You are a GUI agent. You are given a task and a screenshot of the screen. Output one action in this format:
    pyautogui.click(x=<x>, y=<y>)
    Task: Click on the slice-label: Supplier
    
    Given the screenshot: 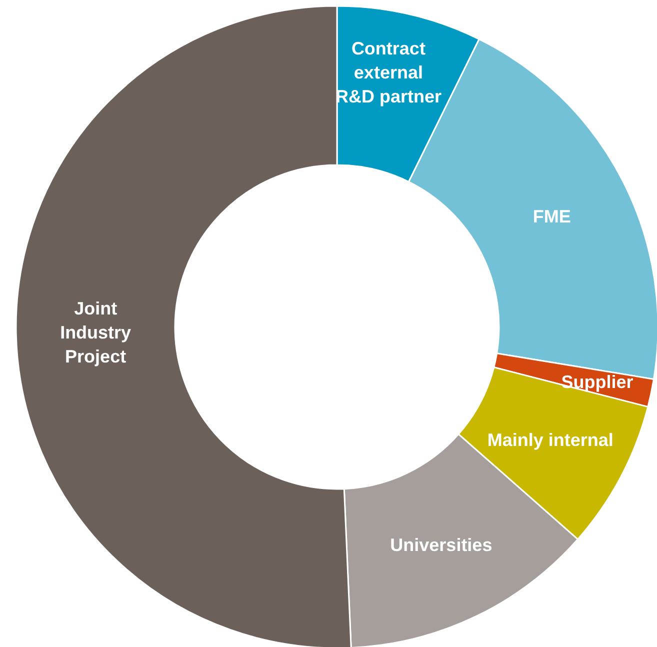 What is the action you would take?
    pyautogui.click(x=597, y=382)
    